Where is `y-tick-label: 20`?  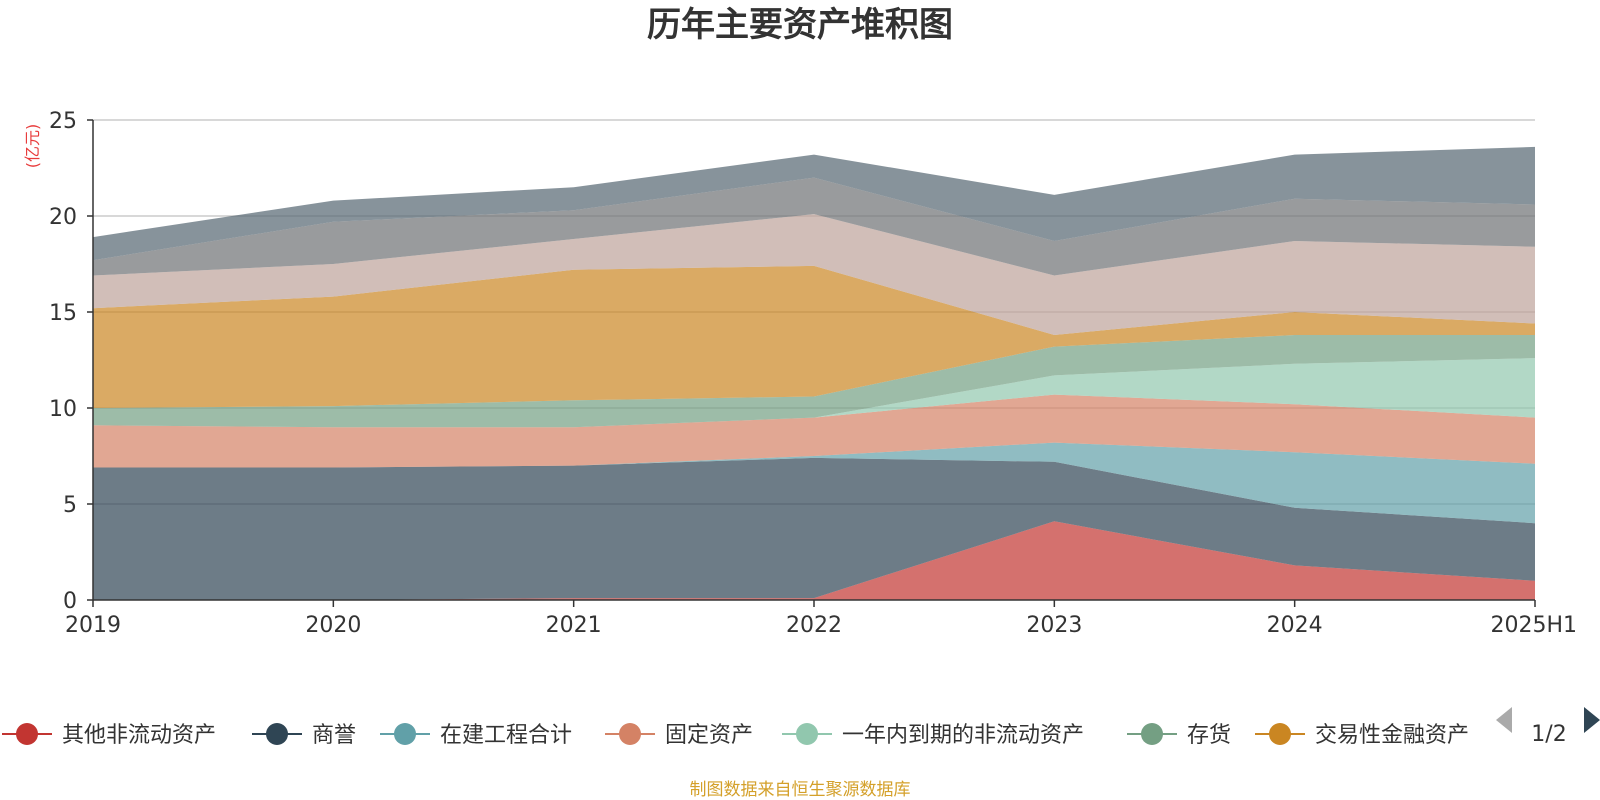
y-tick-label: 20 is located at coordinates (63, 217).